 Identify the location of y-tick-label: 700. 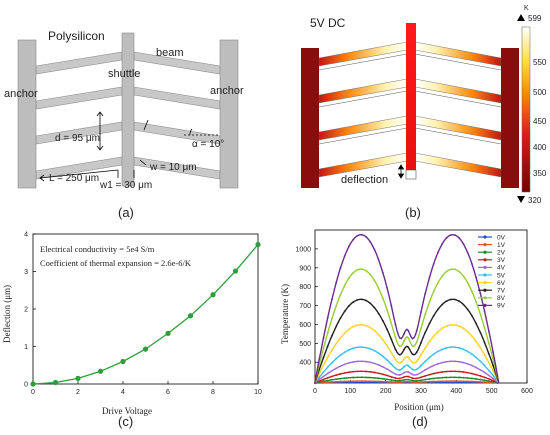
(305, 306).